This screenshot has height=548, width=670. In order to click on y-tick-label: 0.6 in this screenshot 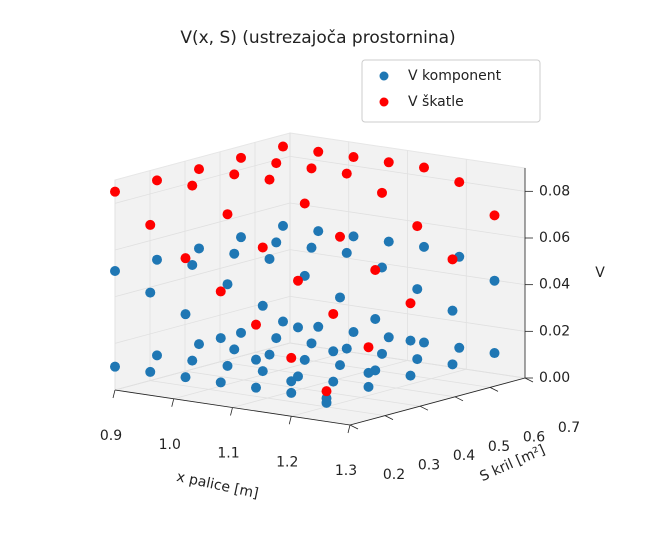, I will do `click(534, 437)`.